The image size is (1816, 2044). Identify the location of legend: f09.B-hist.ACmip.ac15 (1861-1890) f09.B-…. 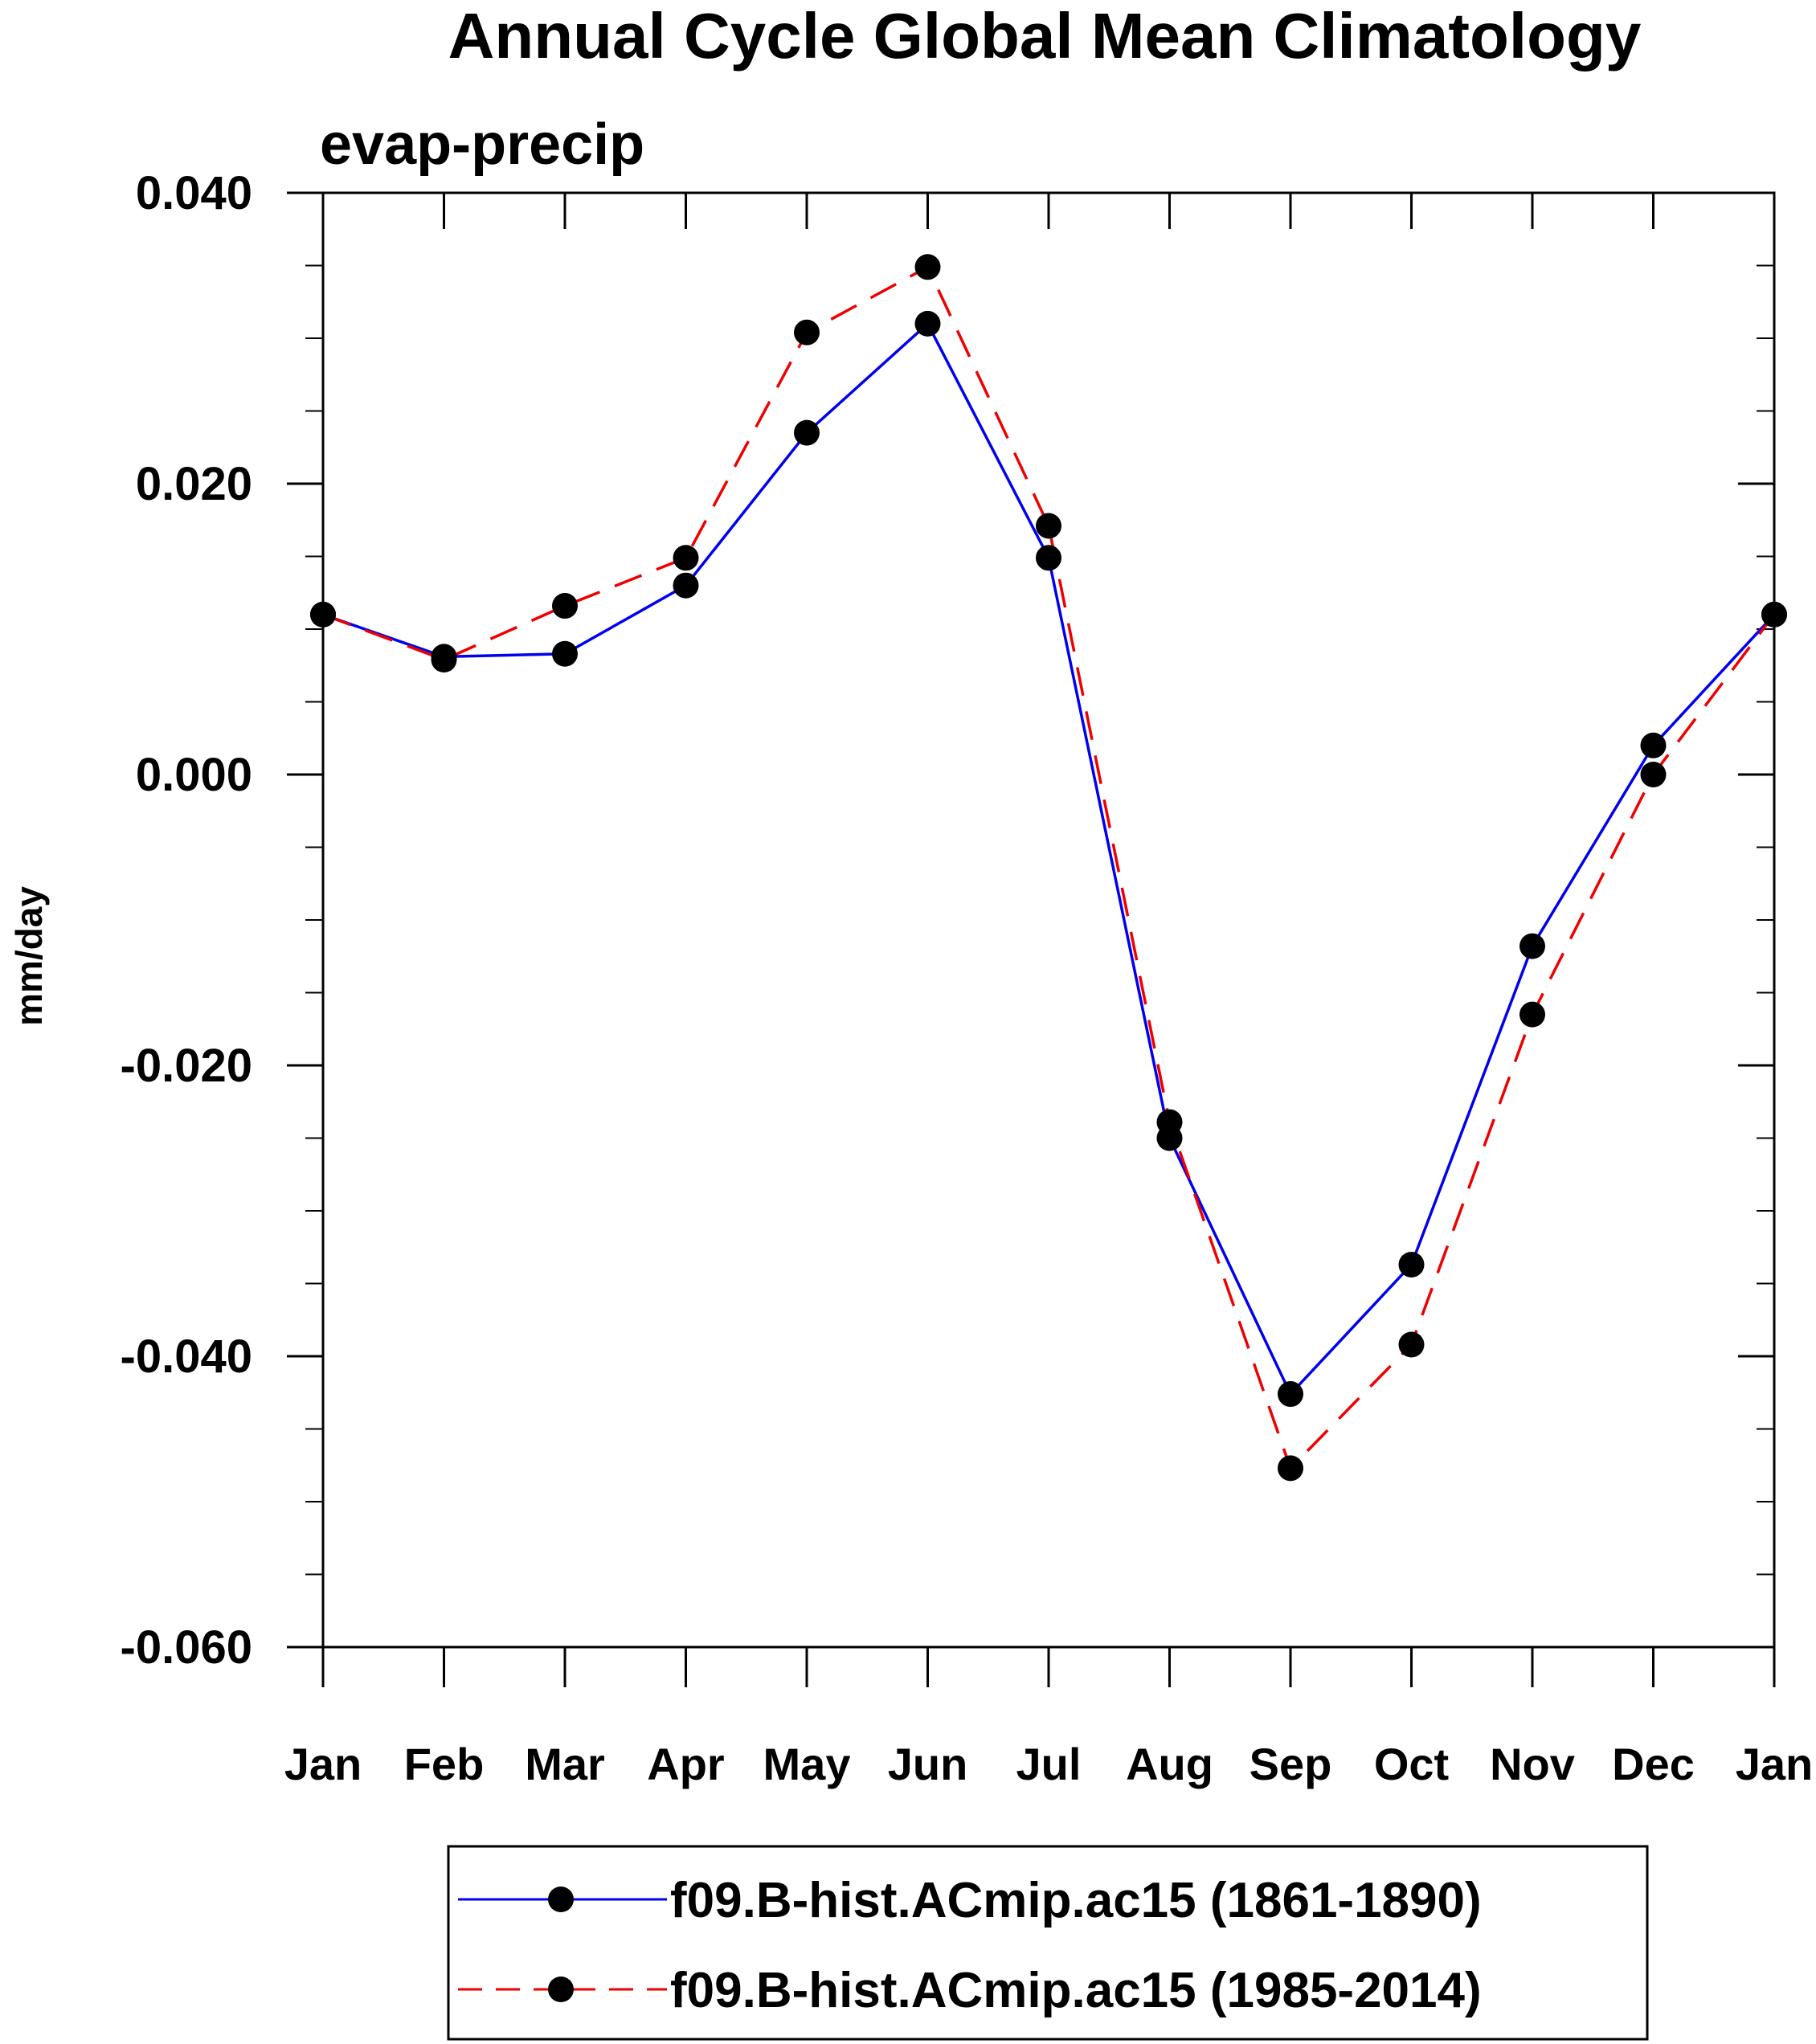
(1048, 1943).